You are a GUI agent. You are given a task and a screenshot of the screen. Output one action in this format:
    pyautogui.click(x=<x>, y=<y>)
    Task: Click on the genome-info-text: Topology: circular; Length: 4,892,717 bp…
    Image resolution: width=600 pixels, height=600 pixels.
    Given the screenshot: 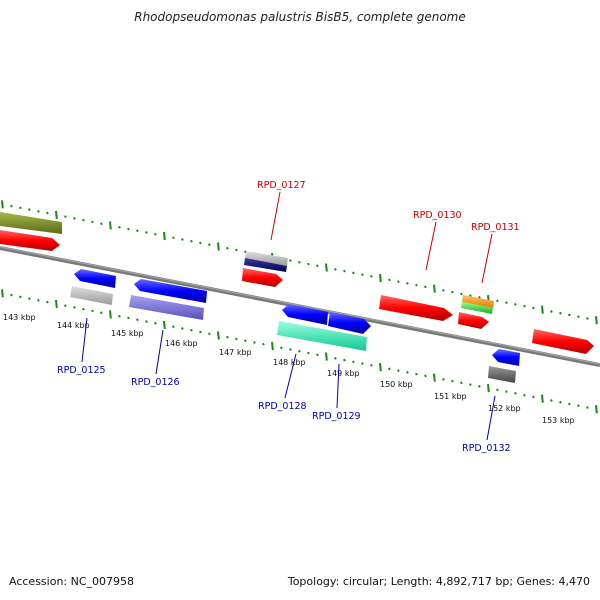 What is the action you would take?
    pyautogui.click(x=438, y=581)
    